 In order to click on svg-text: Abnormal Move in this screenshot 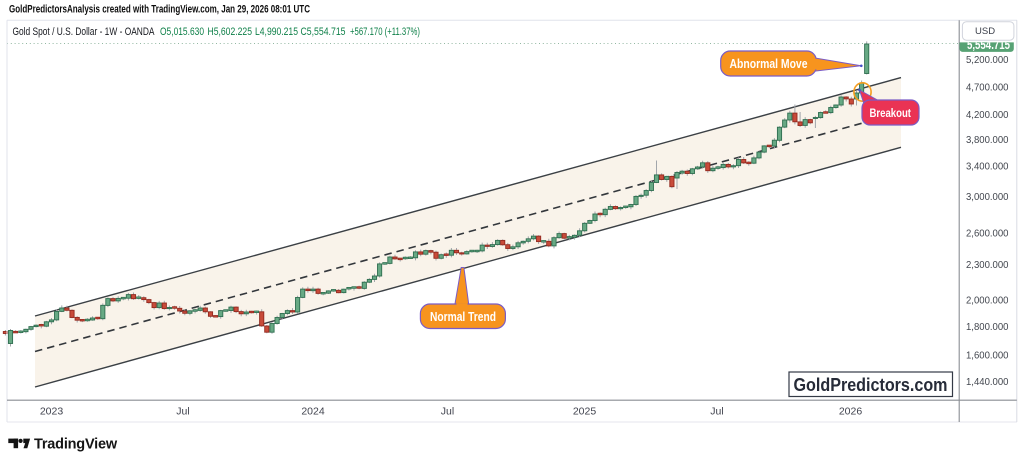, I will do `click(769, 64)`.